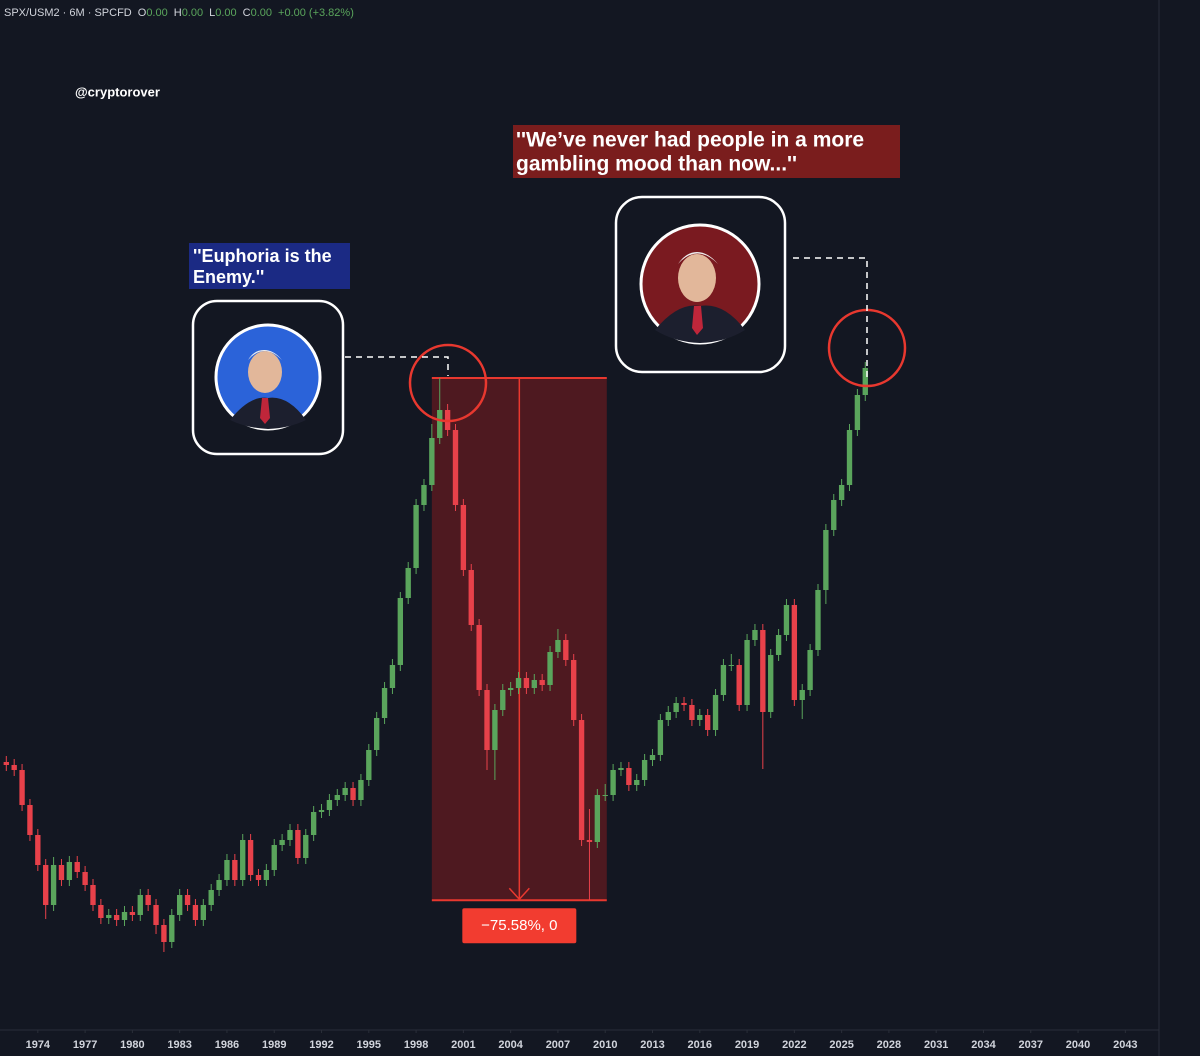  Describe the element at coordinates (656, 164) in the screenshot. I see `quote-line: gambling mood than now...''` at that location.